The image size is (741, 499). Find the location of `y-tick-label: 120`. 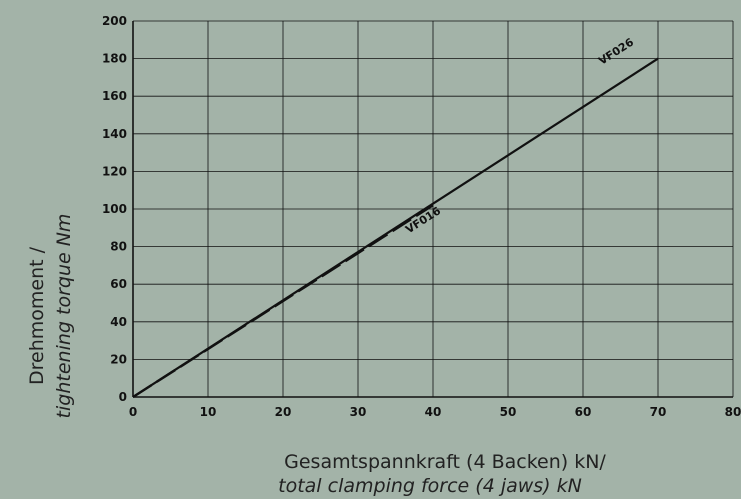

y-tick-label: 120 is located at coordinates (114, 171).